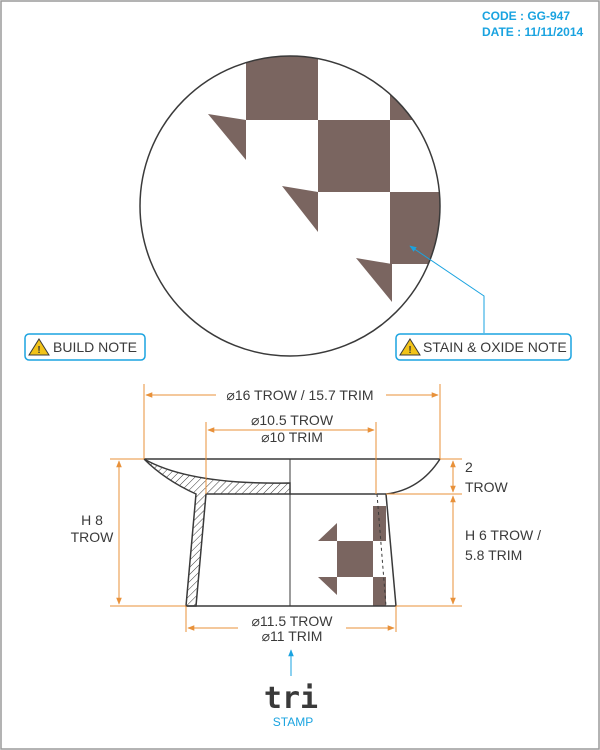 This screenshot has height=750, width=600. Describe the element at coordinates (92, 520) in the screenshot. I see `height-label: H 8` at that location.